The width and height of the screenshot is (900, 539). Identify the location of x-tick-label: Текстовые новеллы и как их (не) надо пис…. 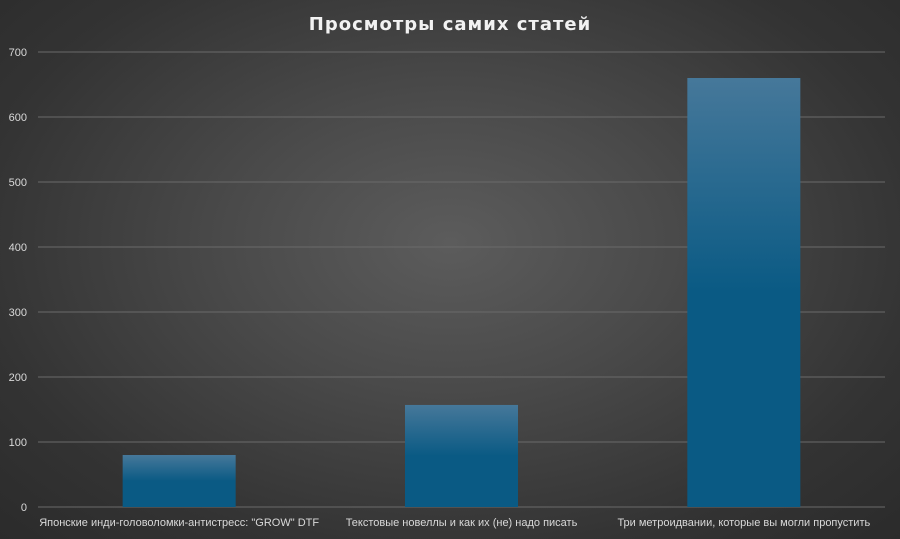
(462, 523).